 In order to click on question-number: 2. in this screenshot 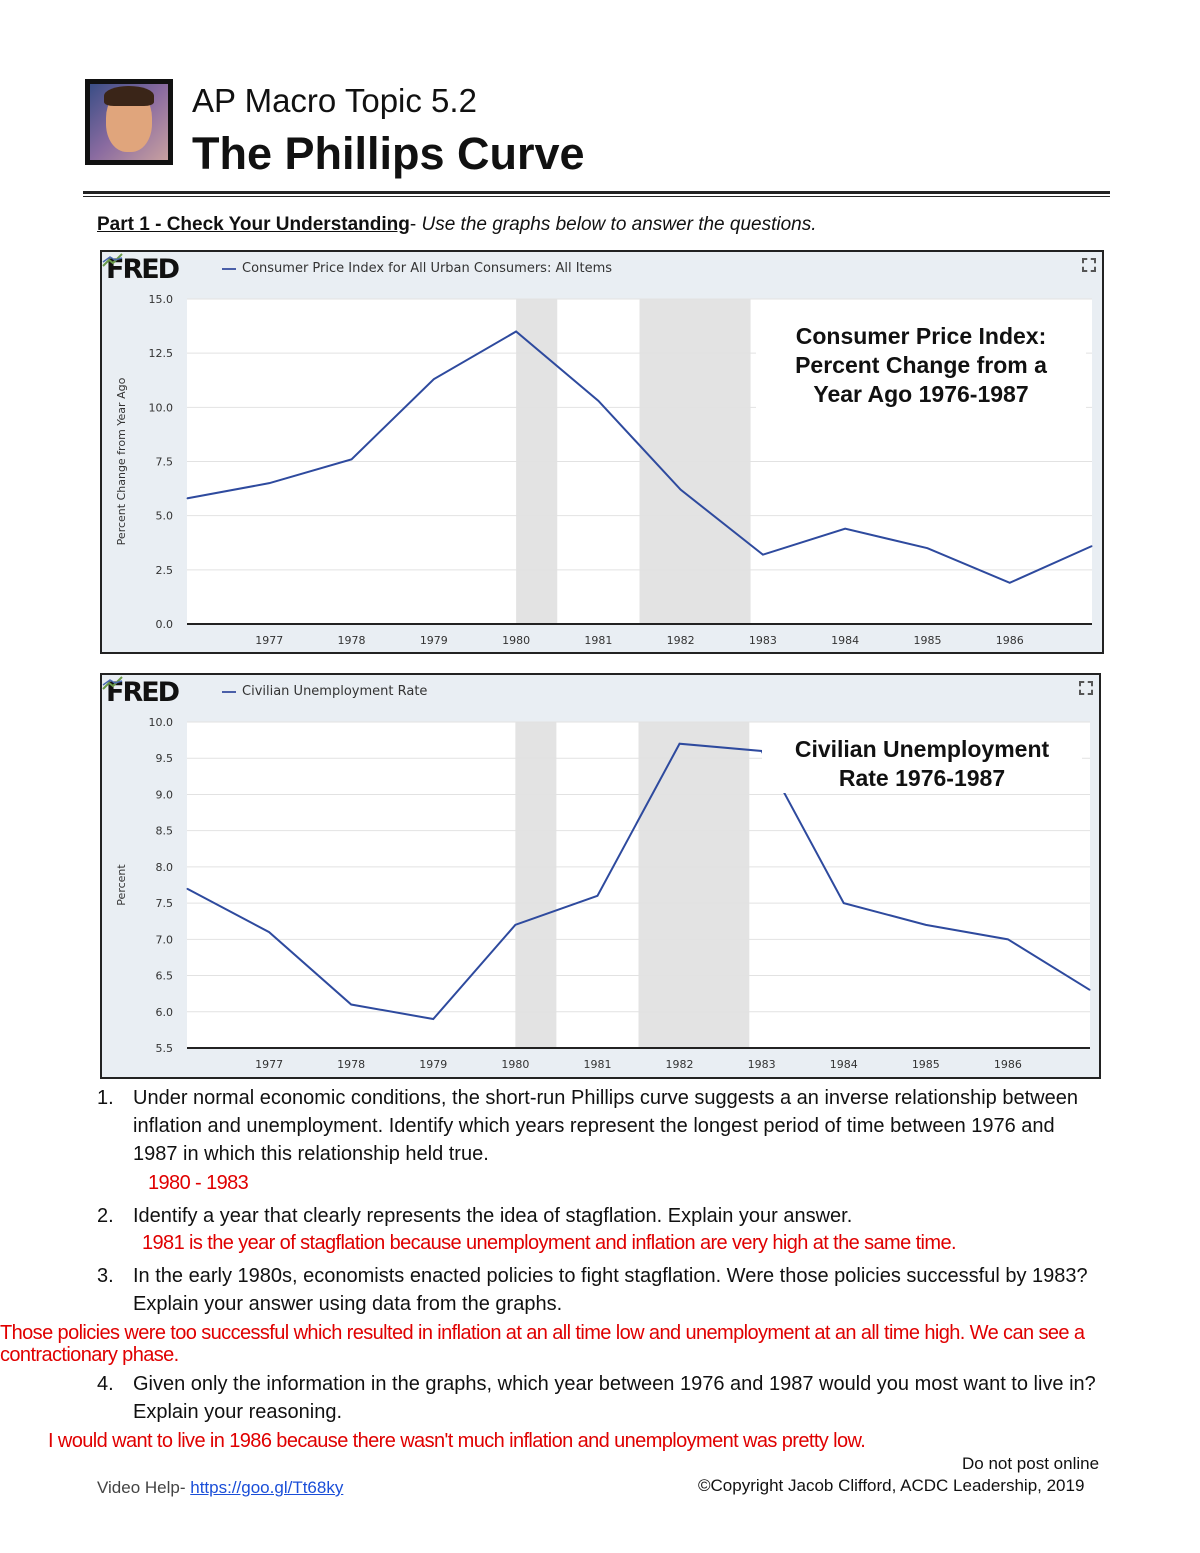, I will do `click(105, 1216)`.